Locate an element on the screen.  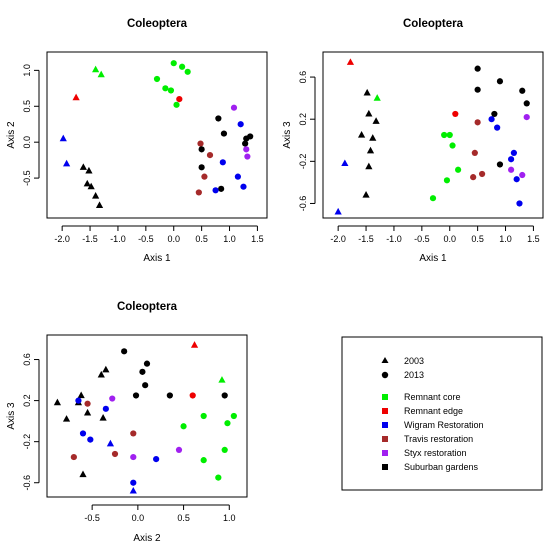
panel-3-y-tick-label: 0.6 is located at coordinates (27, 359).